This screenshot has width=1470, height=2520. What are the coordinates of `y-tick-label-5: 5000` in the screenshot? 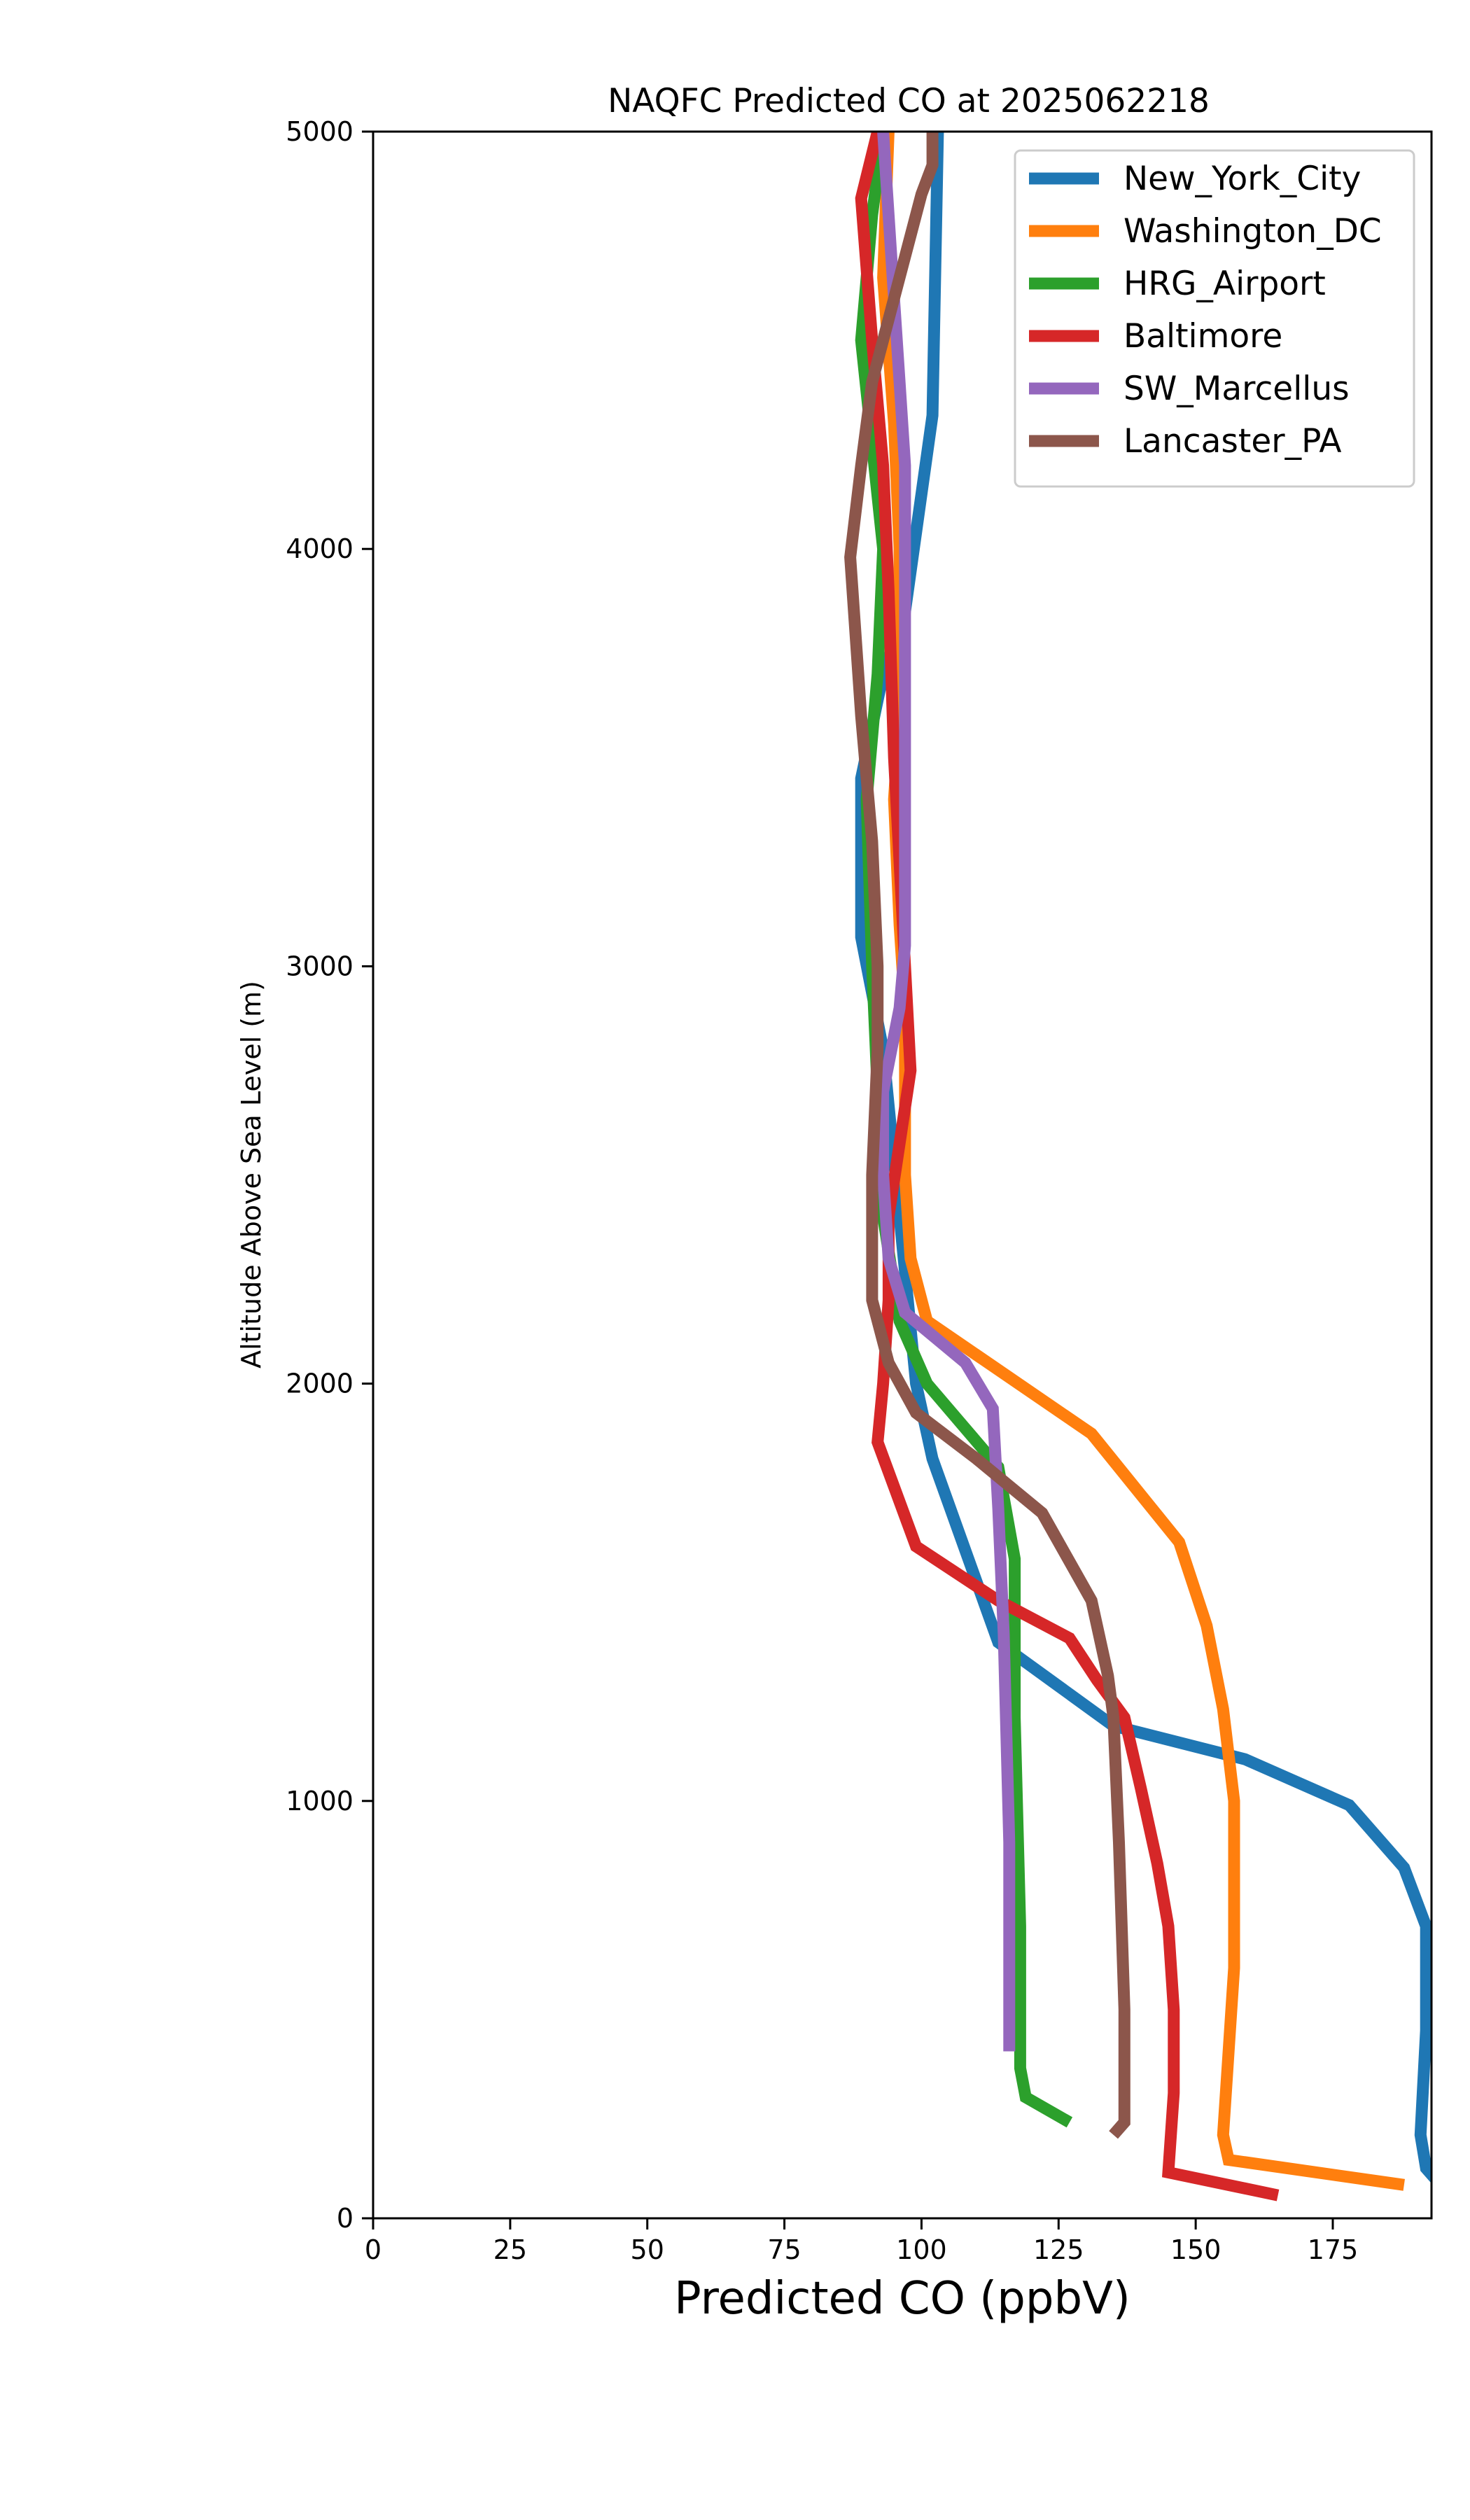 It's located at (320, 131).